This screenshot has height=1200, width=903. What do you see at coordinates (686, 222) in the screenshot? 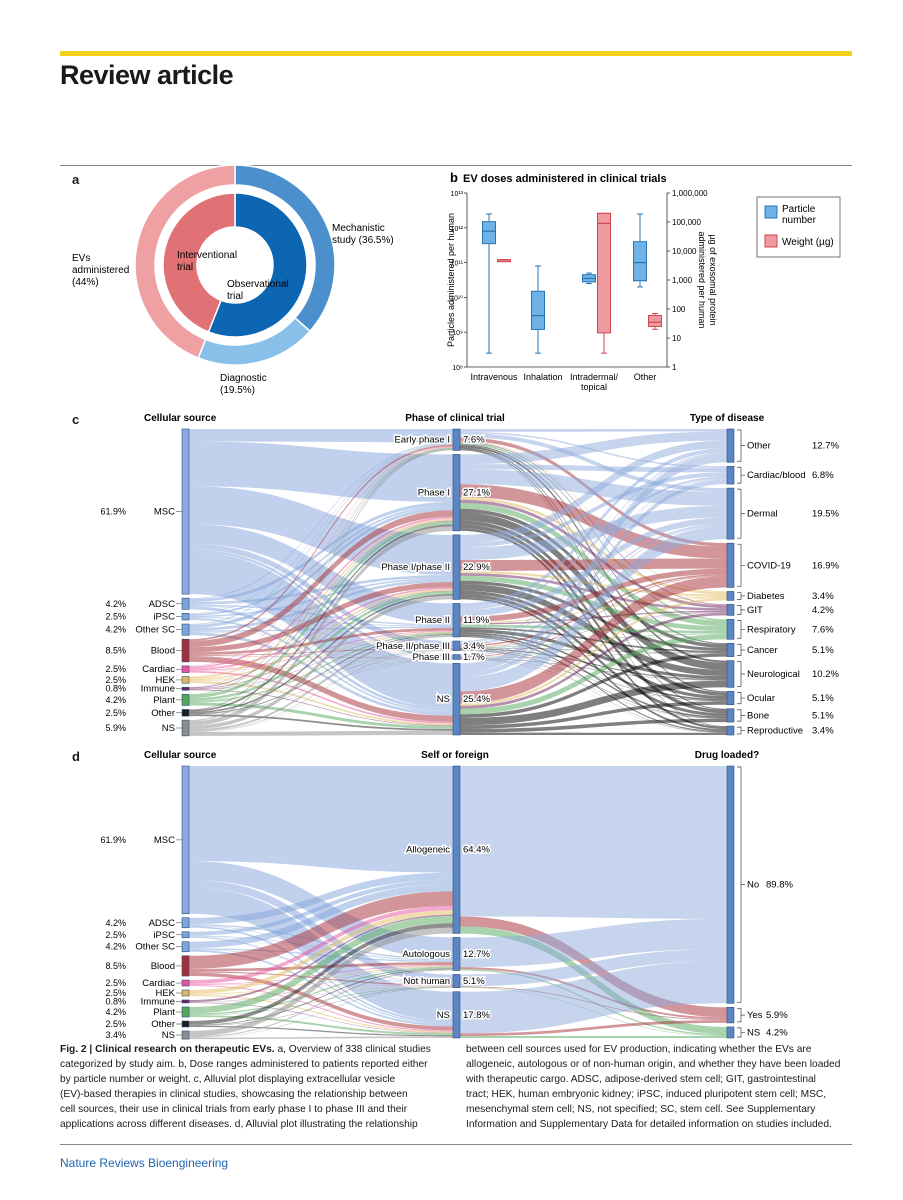
I see `y2-tick-label: 100,000` at bounding box center [686, 222].